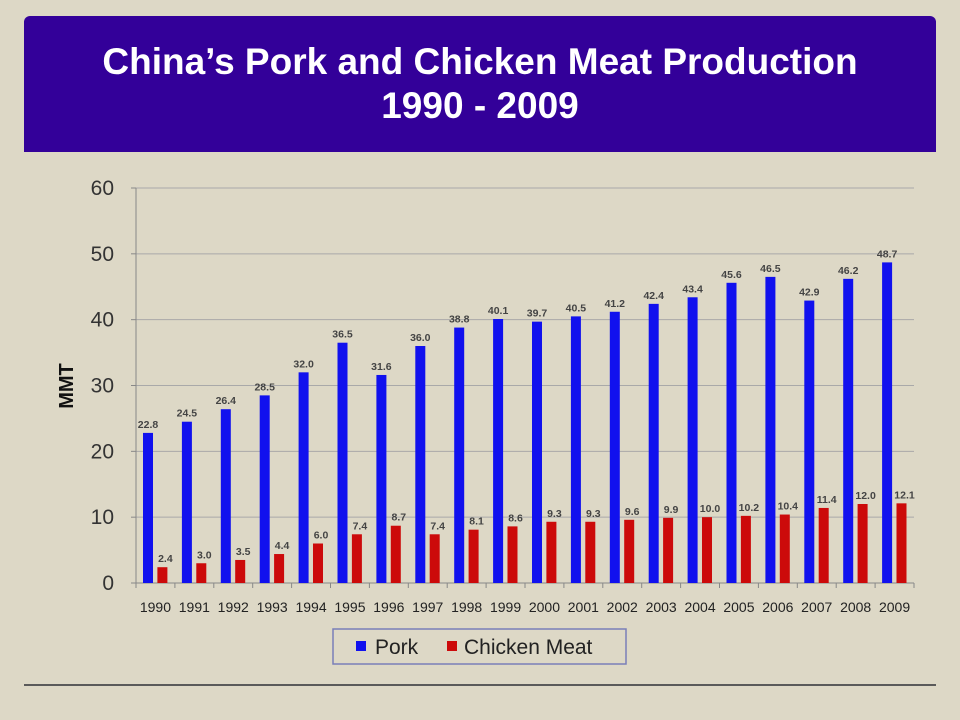  Describe the element at coordinates (233, 607) in the screenshot. I see `x-tick-label: 1992` at that location.